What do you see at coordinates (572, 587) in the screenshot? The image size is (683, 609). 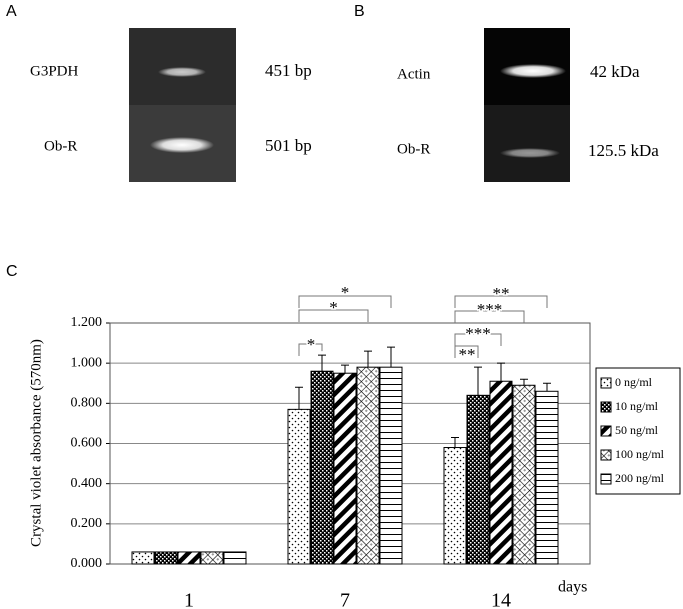 I see `x-axis-label: days` at bounding box center [572, 587].